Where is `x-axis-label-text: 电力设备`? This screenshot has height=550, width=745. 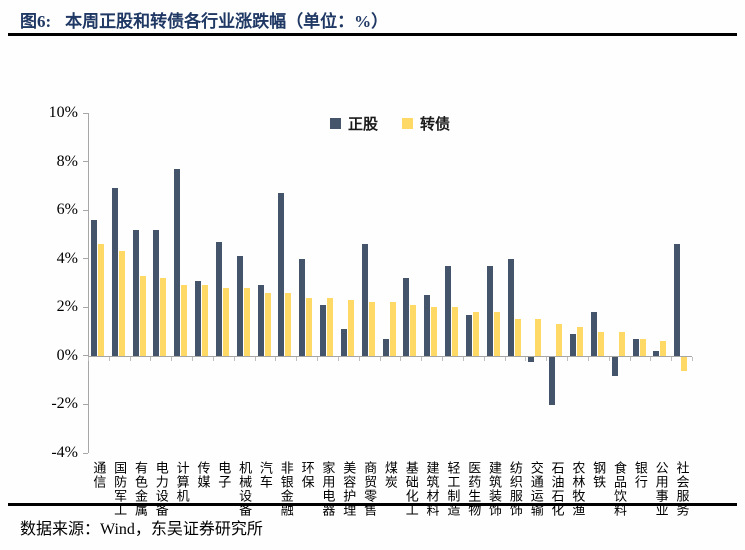
x-axis-label-text: 电力设备 is located at coordinates (161, 489).